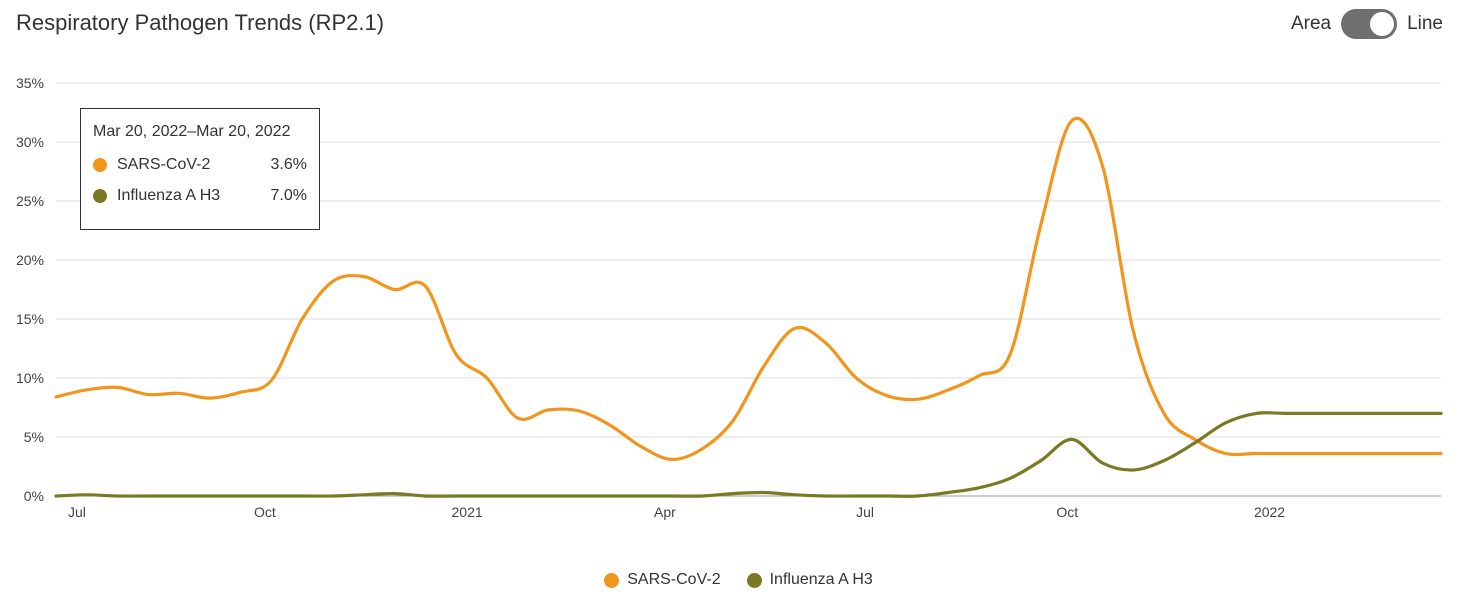 The height and width of the screenshot is (601, 1477). I want to click on y-tick-label: 15%, so click(30, 319).